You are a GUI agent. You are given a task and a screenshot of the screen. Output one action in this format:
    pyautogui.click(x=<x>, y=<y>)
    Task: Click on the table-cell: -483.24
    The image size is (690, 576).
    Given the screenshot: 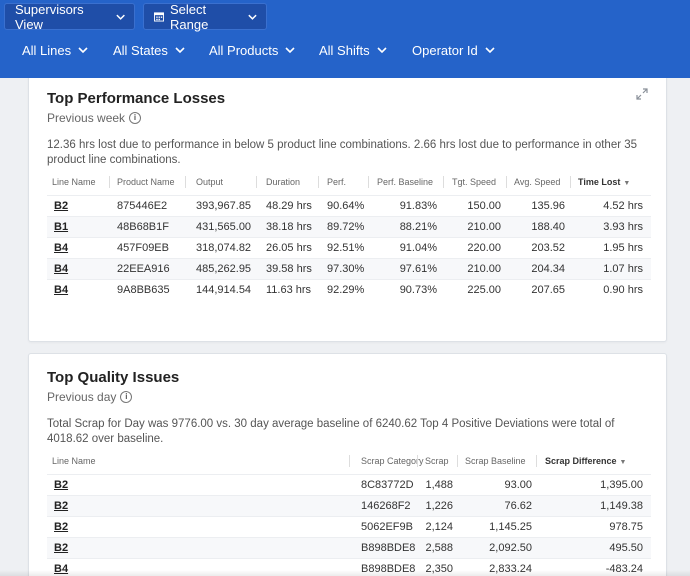 What is the action you would take?
    pyautogui.click(x=624, y=569)
    